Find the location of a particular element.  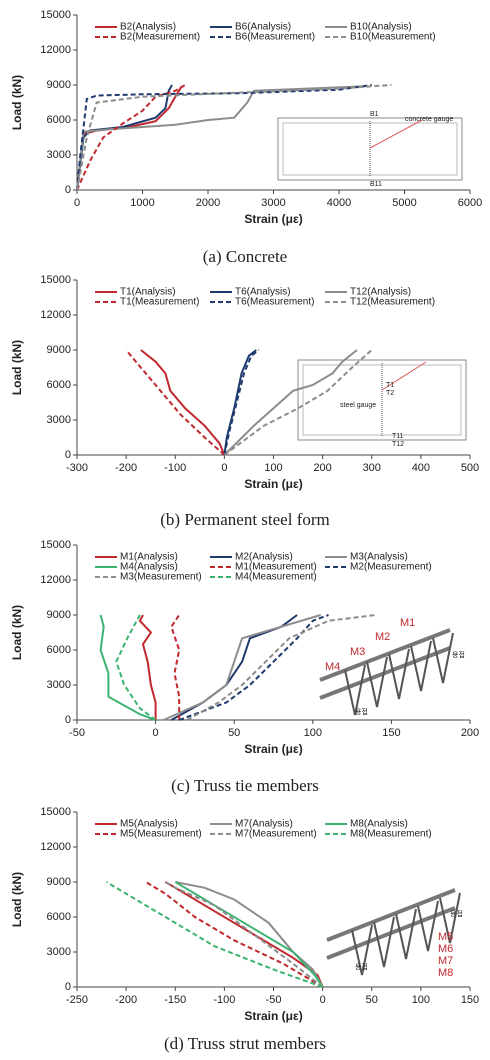

inset-label: steel gauge is located at coordinates (358, 405).